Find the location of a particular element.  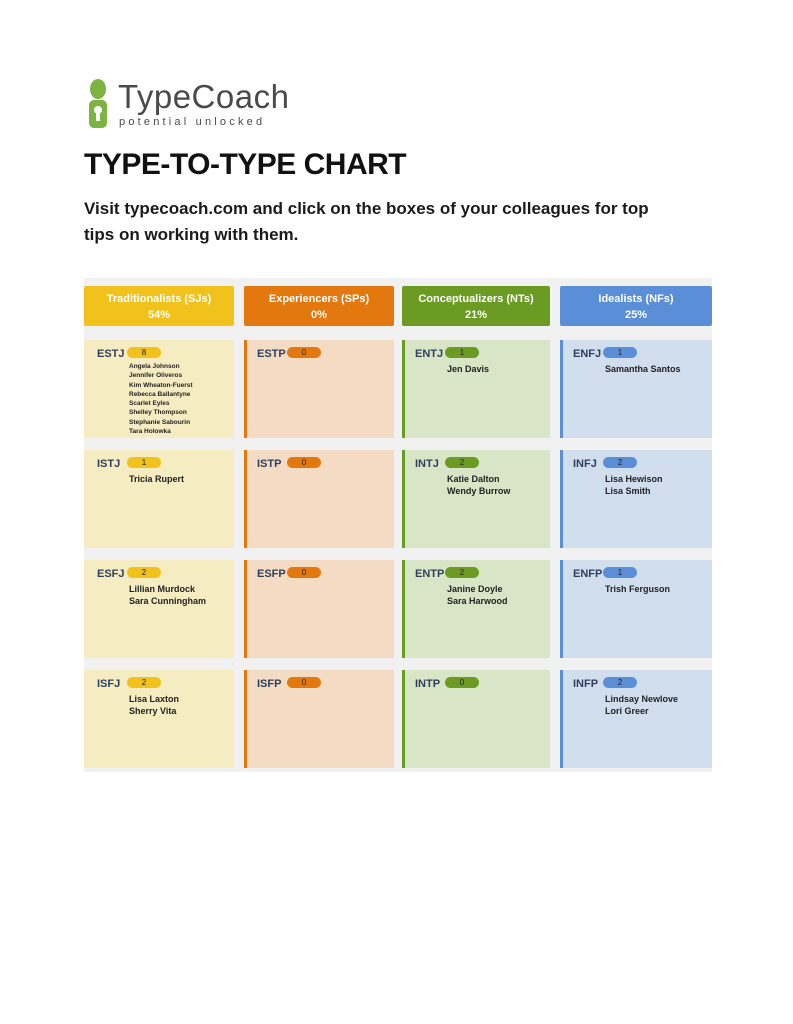

person-name: Lindsay Newlove is located at coordinates (642, 699).